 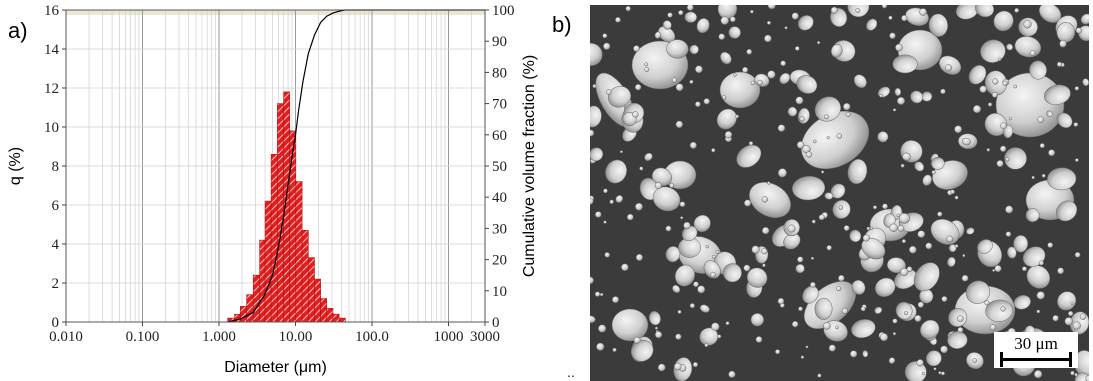 What do you see at coordinates (571, 372) in the screenshot?
I see `stray-mark: ..` at bounding box center [571, 372].